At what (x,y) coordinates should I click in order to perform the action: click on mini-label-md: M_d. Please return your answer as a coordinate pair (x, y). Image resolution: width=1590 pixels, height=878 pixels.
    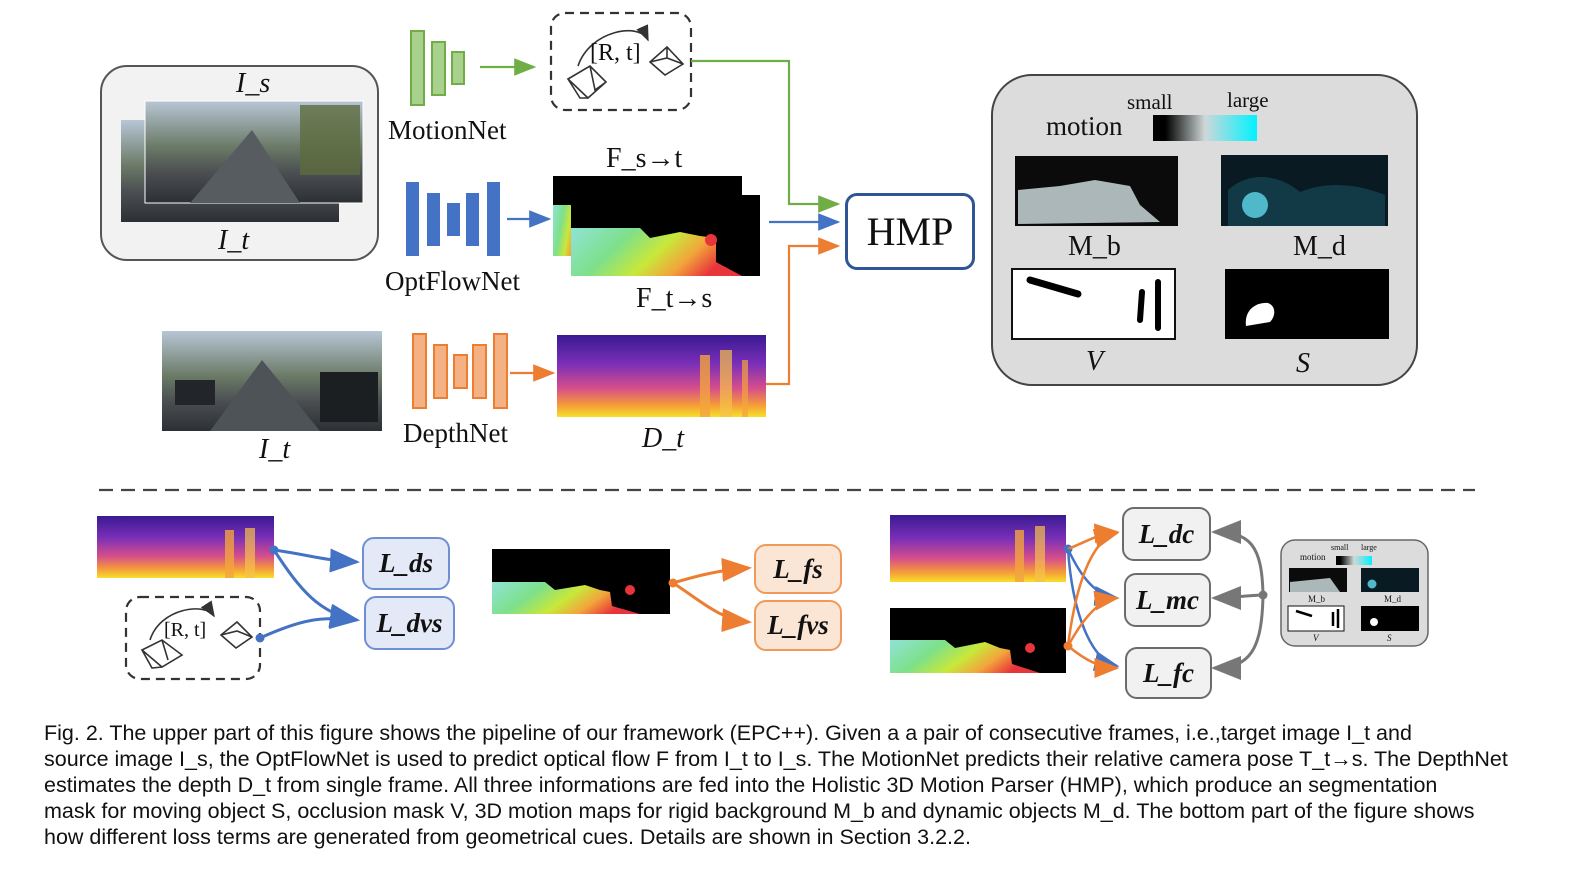
    Looking at the image, I should click on (1393, 599).